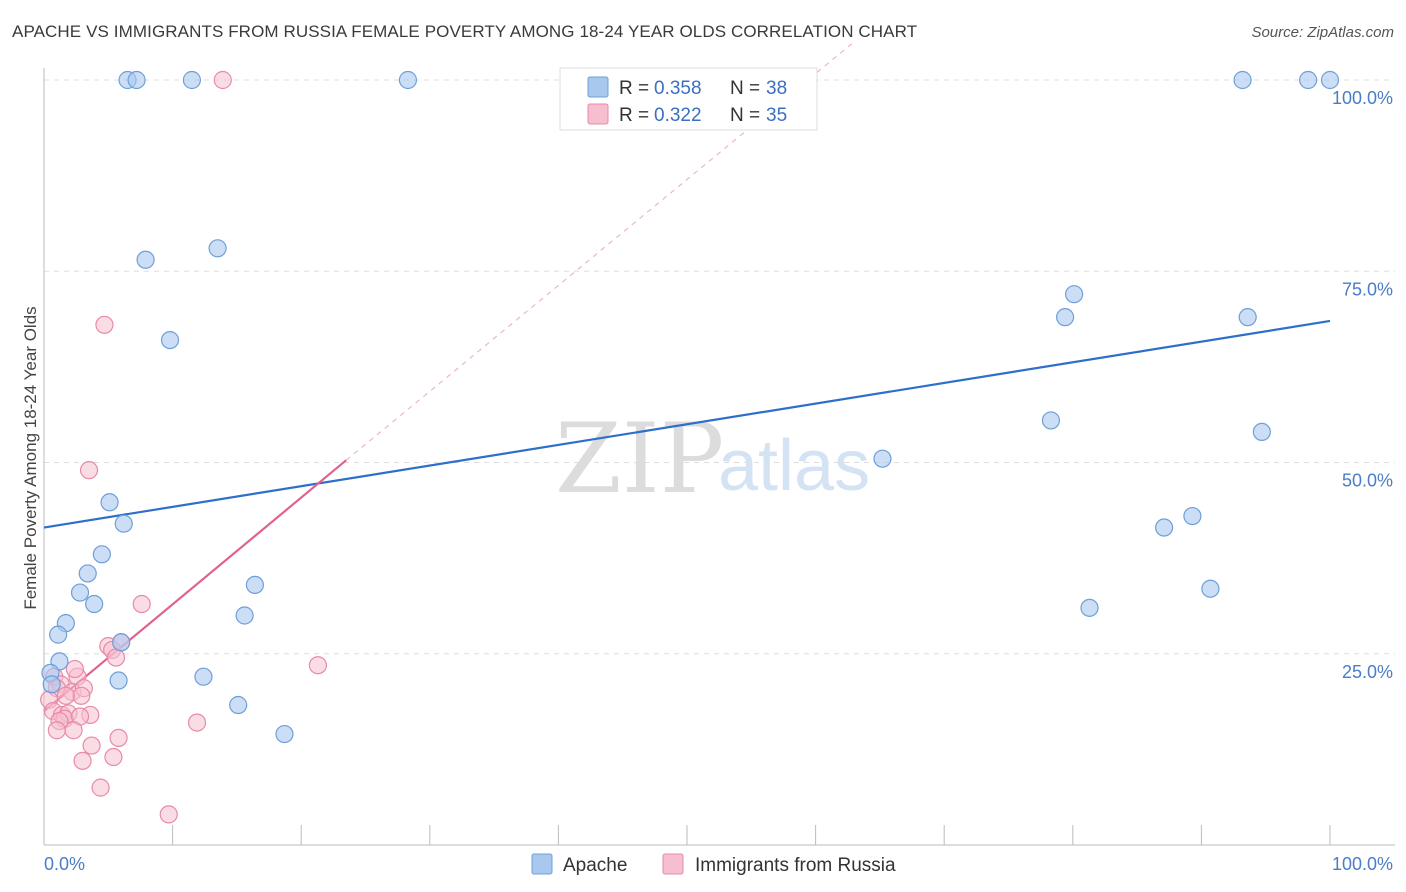 The width and height of the screenshot is (1406, 892). Describe the element at coordinates (634, 88) in the screenshot. I see `legend-apache-r-label: R =` at that location.